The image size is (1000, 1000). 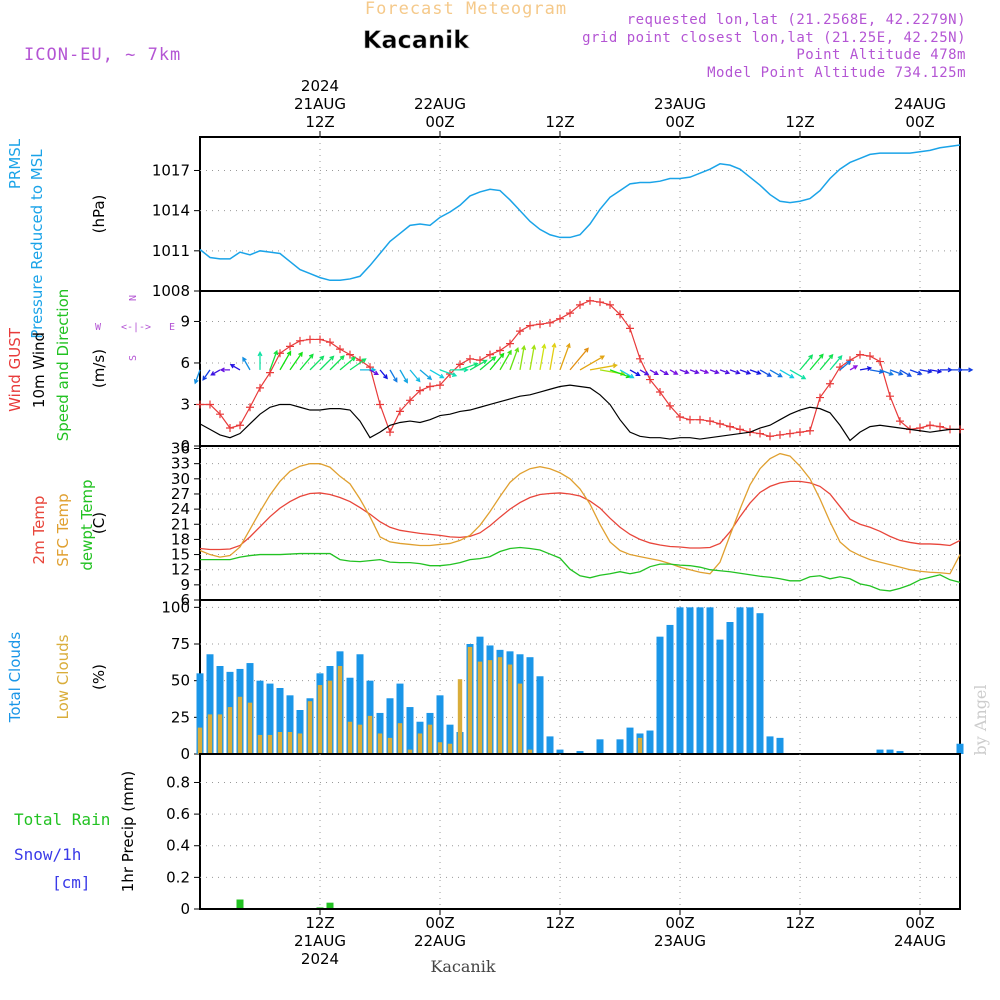 What do you see at coordinates (796, 20) in the screenshot?
I see `requested-coords: requested lon,lat (21.2568E, 42.2279N)` at bounding box center [796, 20].